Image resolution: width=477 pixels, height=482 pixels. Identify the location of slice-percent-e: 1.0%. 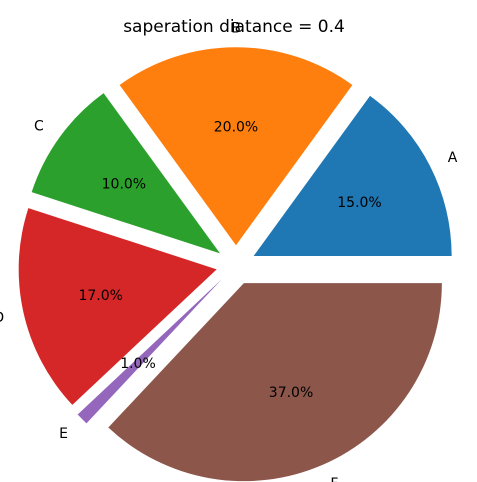
(138, 364).